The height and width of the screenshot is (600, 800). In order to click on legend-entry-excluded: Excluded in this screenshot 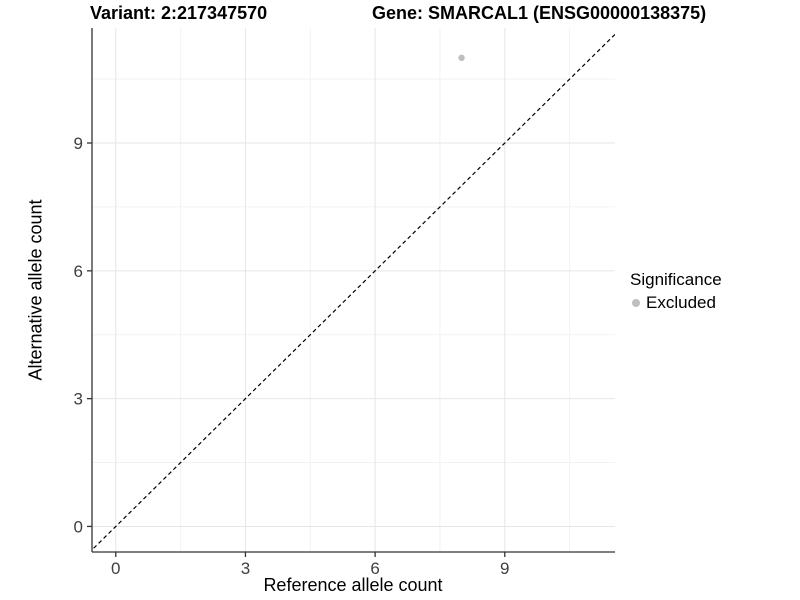, I will do `click(676, 303)`.